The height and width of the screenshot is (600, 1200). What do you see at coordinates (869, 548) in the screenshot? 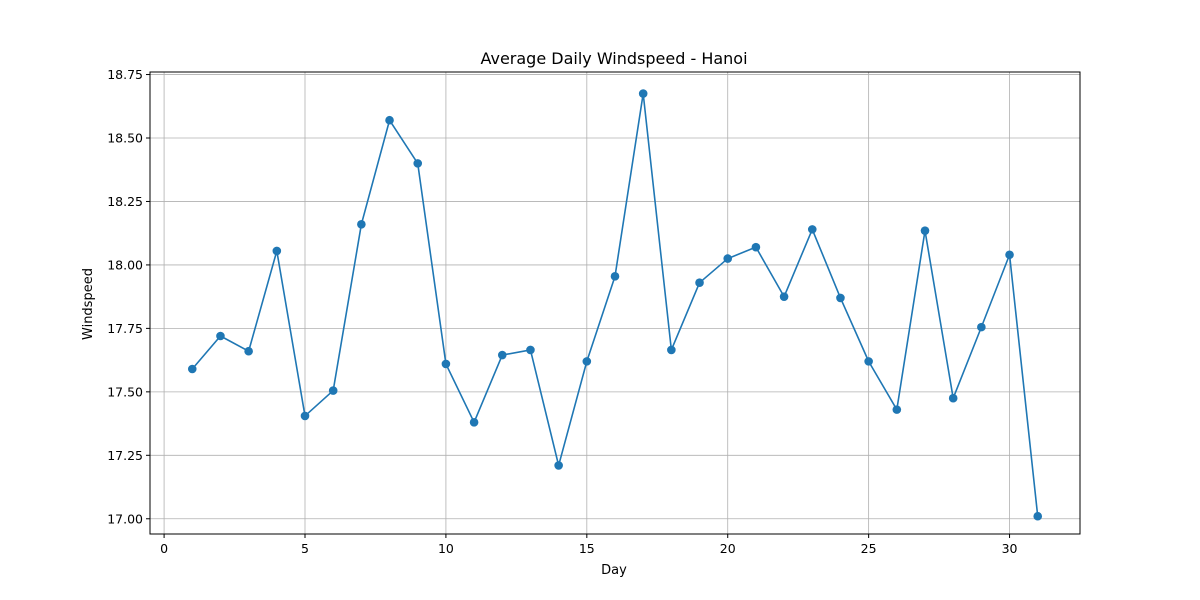
I see `x-tick-label: 25` at bounding box center [869, 548].